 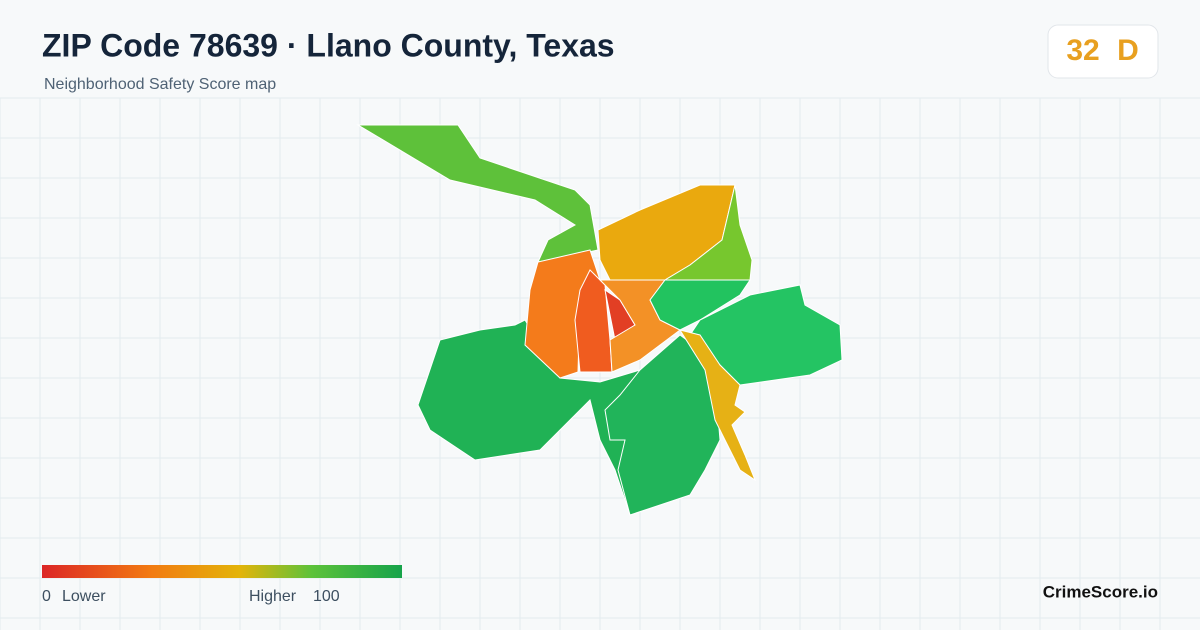 I want to click on legend-max-label: Higher, so click(x=273, y=596).